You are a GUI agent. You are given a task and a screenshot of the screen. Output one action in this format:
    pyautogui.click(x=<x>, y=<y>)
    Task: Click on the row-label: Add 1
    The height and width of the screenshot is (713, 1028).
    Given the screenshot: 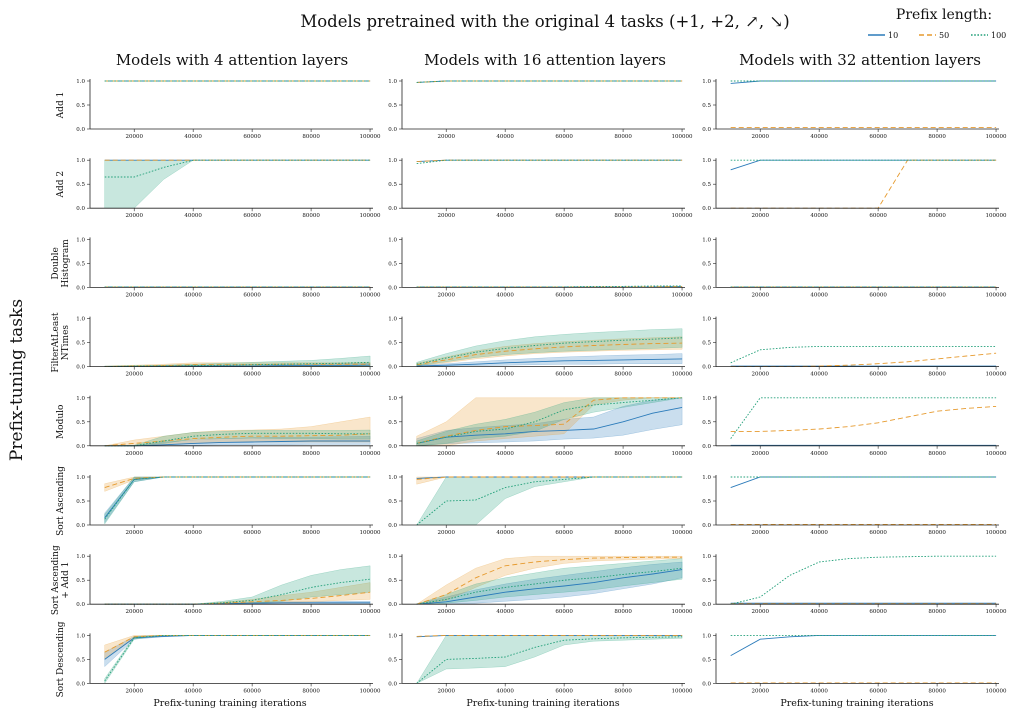 What is the action you would take?
    pyautogui.click(x=61, y=106)
    